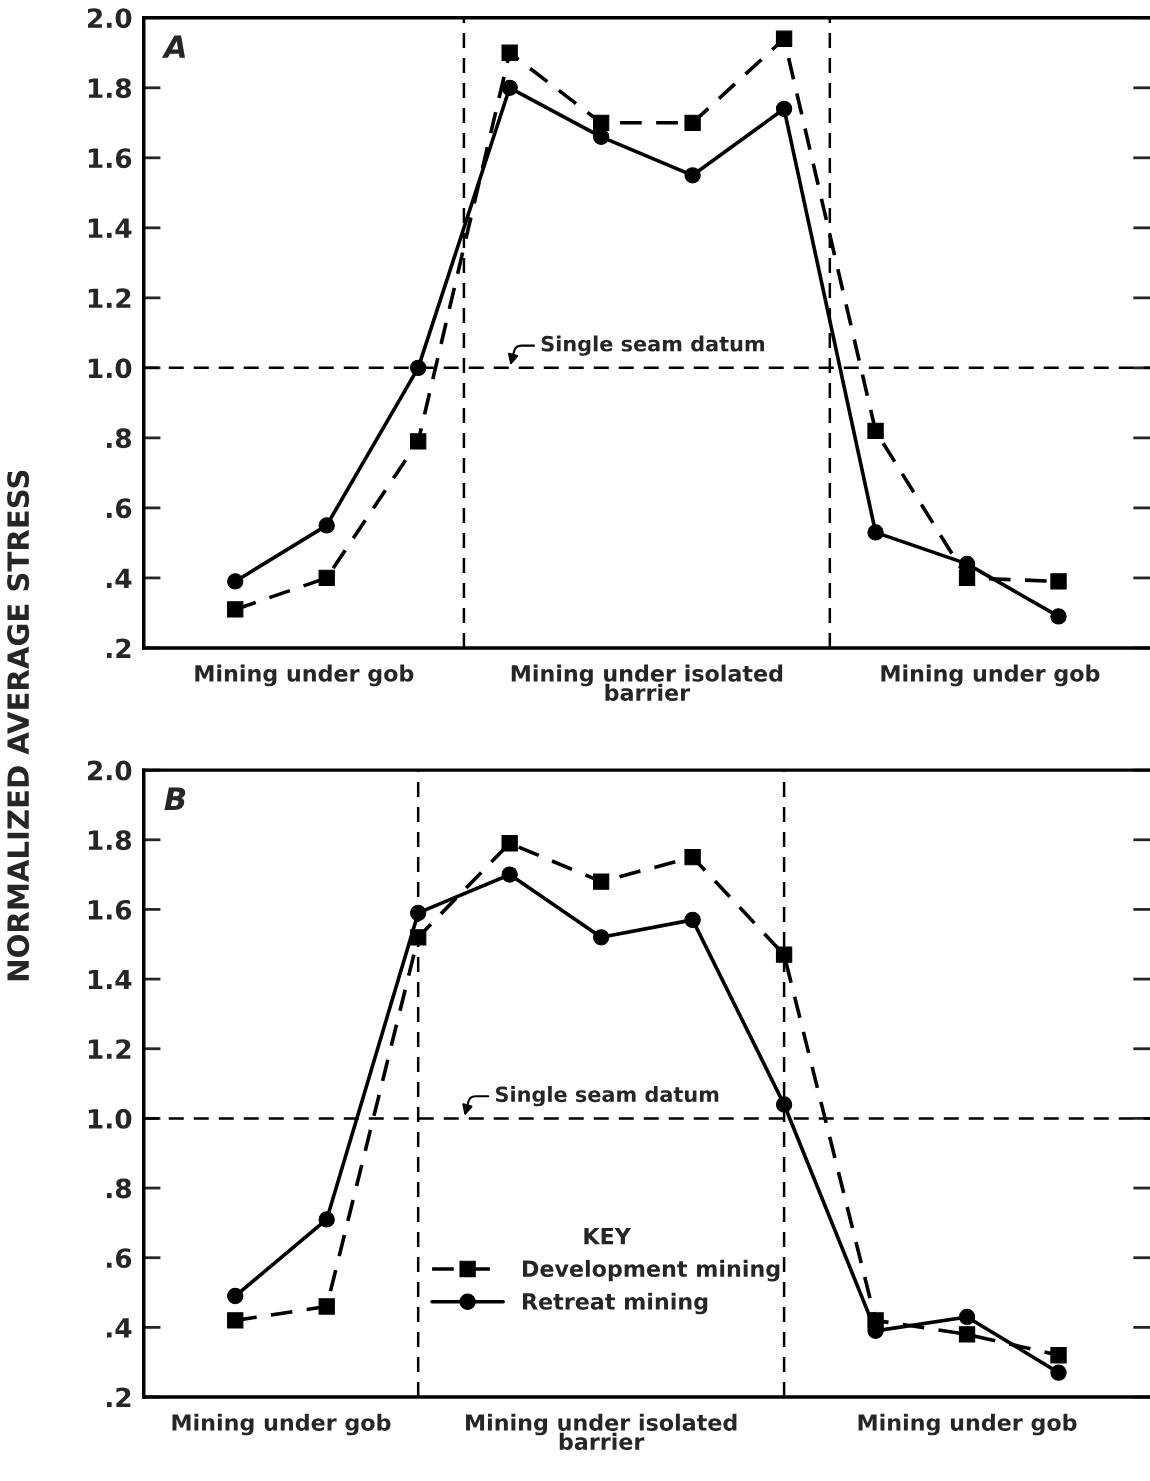  Describe the element at coordinates (651, 1270) in the screenshot. I see `legend-label: Development mining` at that location.